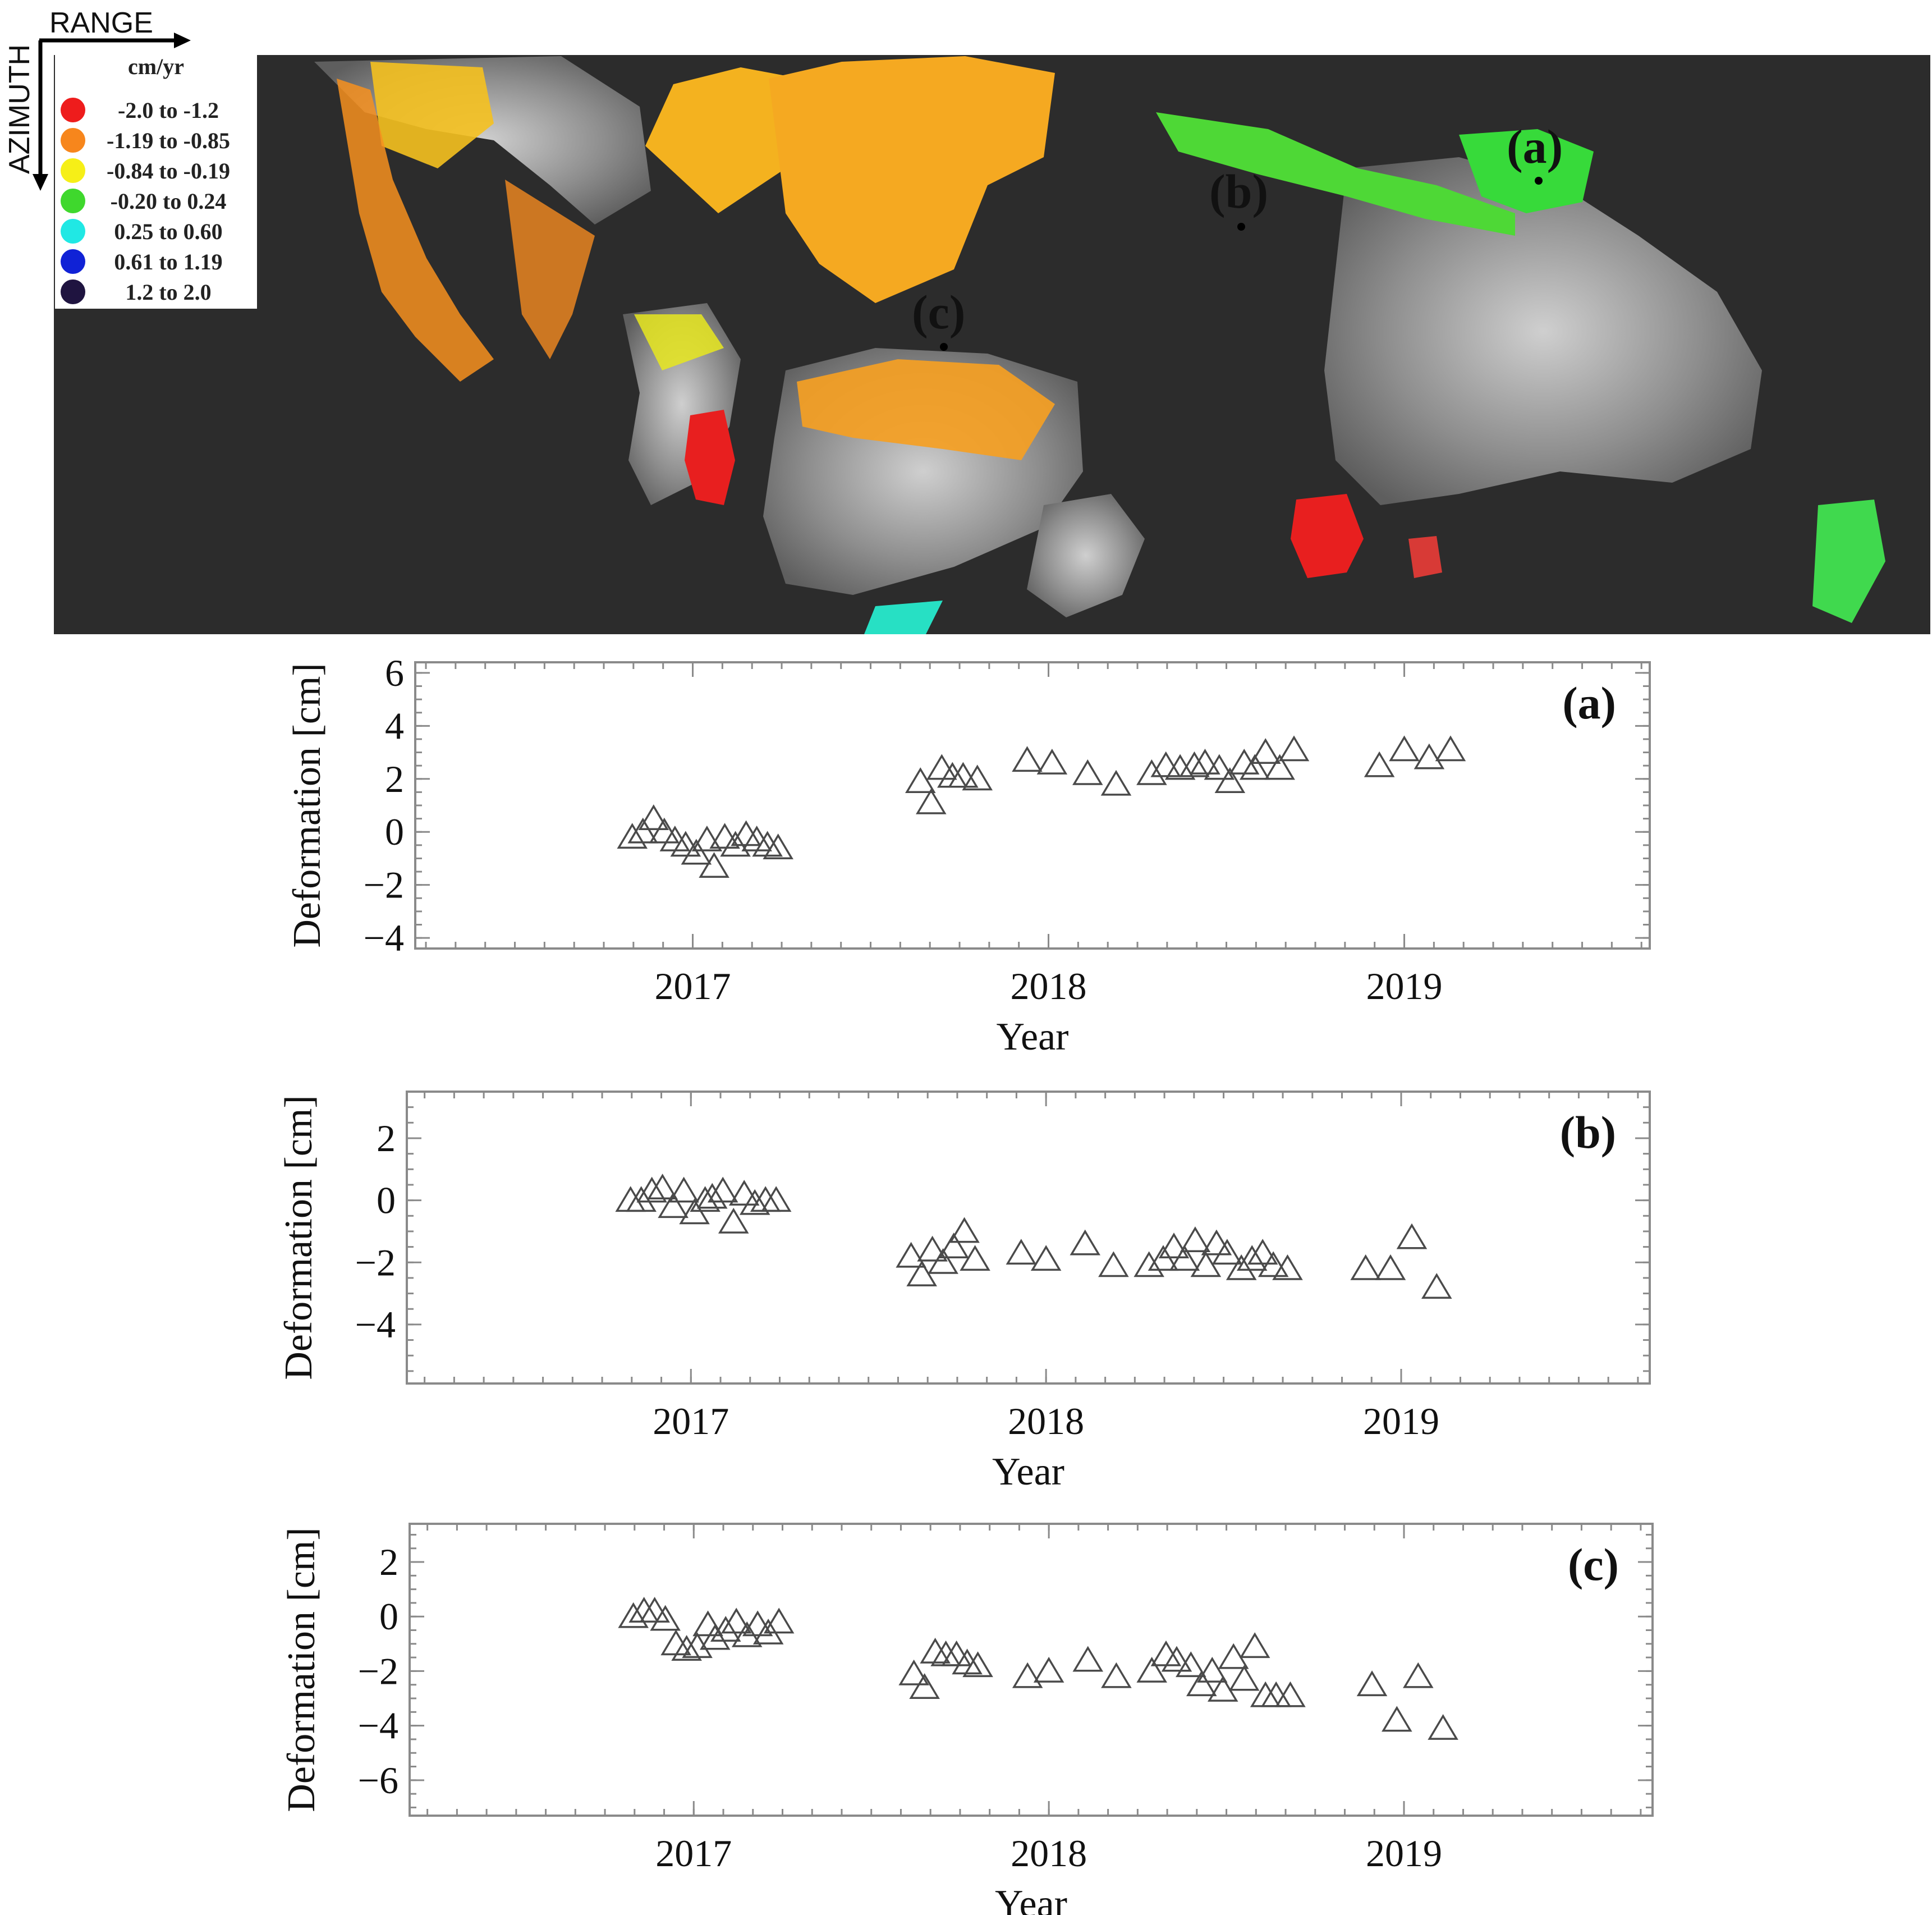 The height and width of the screenshot is (1915, 1932). Describe the element at coordinates (1238, 191) in the screenshot. I see `site-label-b: (b)` at that location.